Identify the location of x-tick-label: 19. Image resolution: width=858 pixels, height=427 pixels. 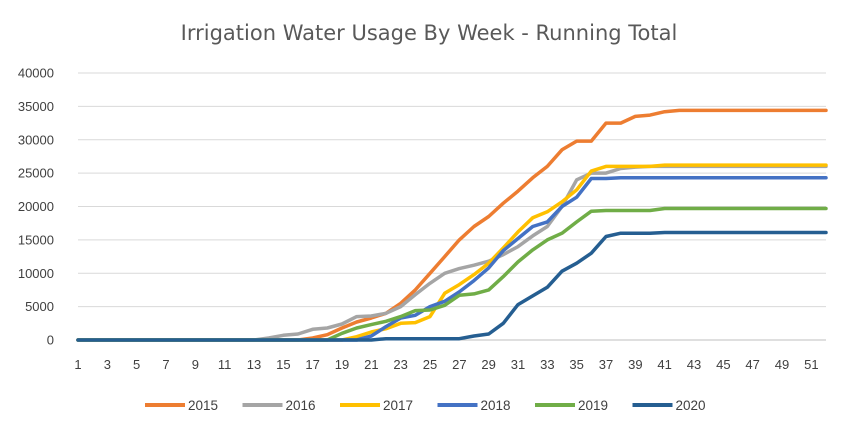
(342, 364).